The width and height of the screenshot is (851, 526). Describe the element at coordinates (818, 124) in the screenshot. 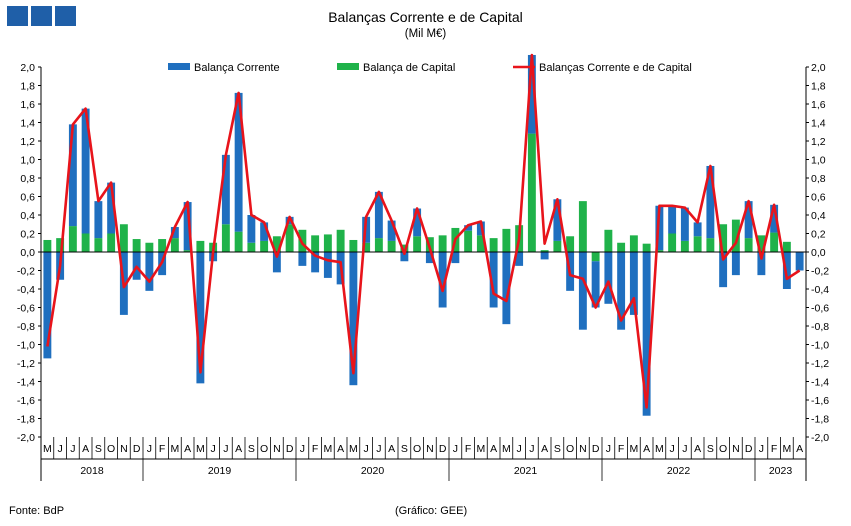

I see `y-tick-label-right: 1,4` at that location.